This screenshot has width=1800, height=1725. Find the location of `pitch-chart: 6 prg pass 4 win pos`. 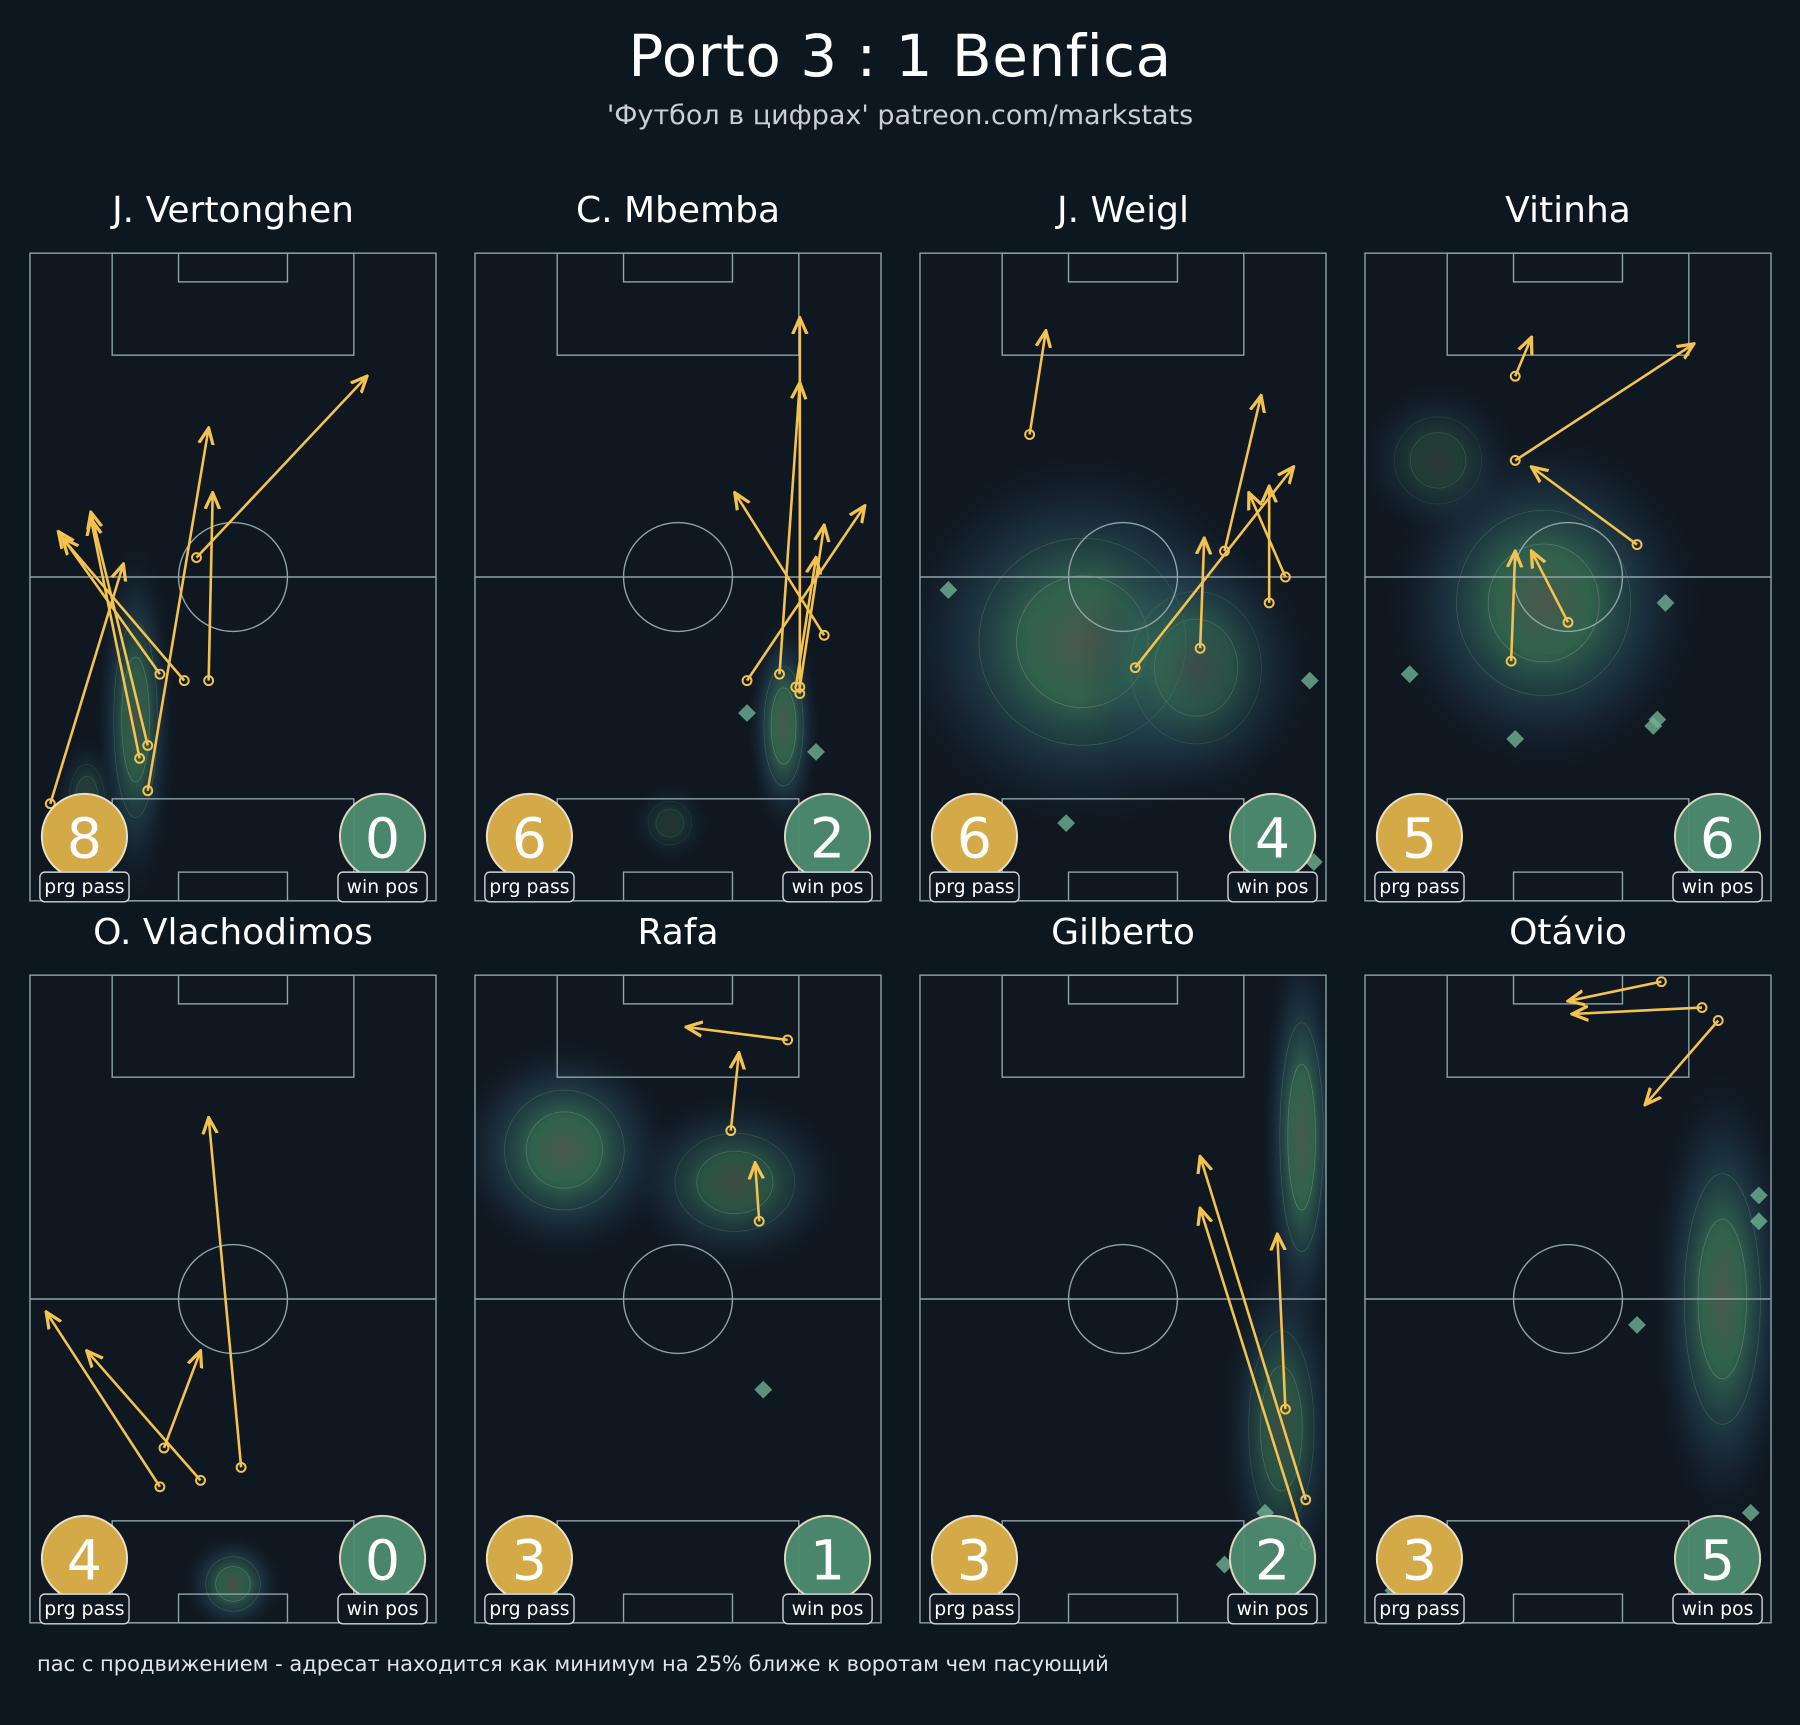

pitch-chart: 6 prg pass 4 win pos is located at coordinates (1123, 577).